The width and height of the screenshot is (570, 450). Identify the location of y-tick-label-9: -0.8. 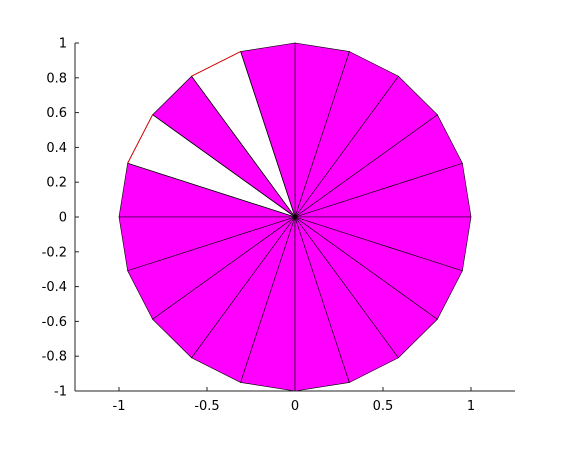
(54, 357).